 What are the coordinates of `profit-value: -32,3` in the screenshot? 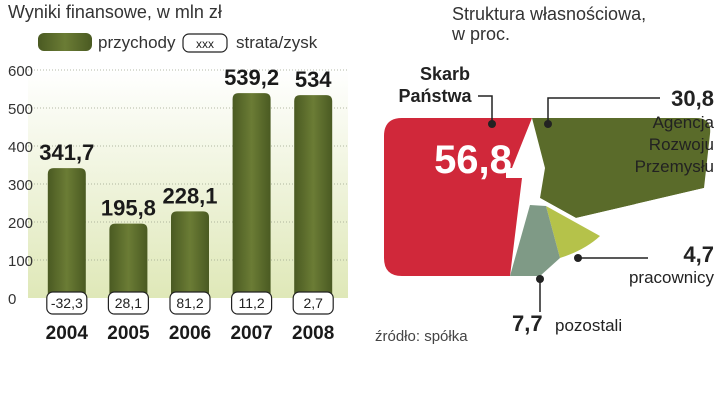 It's located at (67, 303).